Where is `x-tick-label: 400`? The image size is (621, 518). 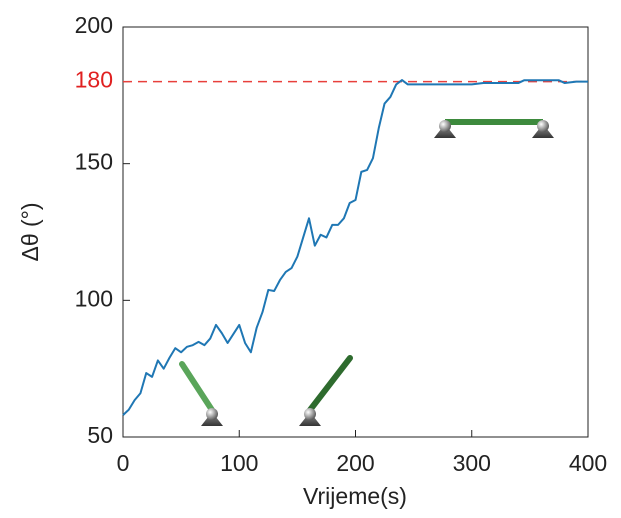 x-tick-label: 400 is located at coordinates (588, 463).